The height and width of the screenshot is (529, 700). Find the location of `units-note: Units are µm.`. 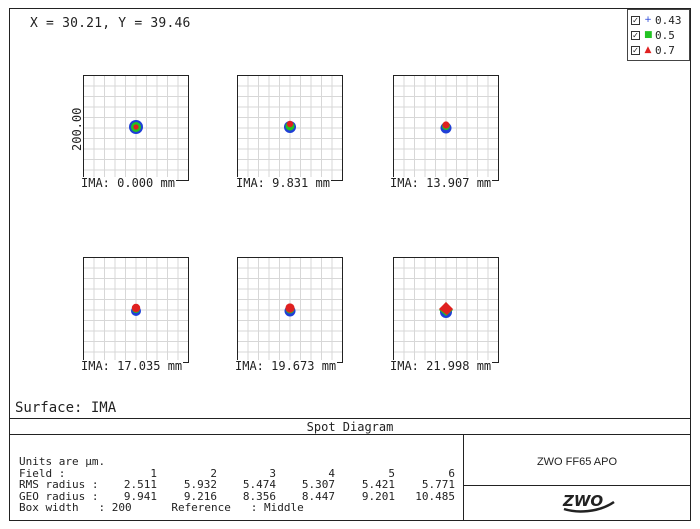

units-note: Units are µm. is located at coordinates (62, 461).